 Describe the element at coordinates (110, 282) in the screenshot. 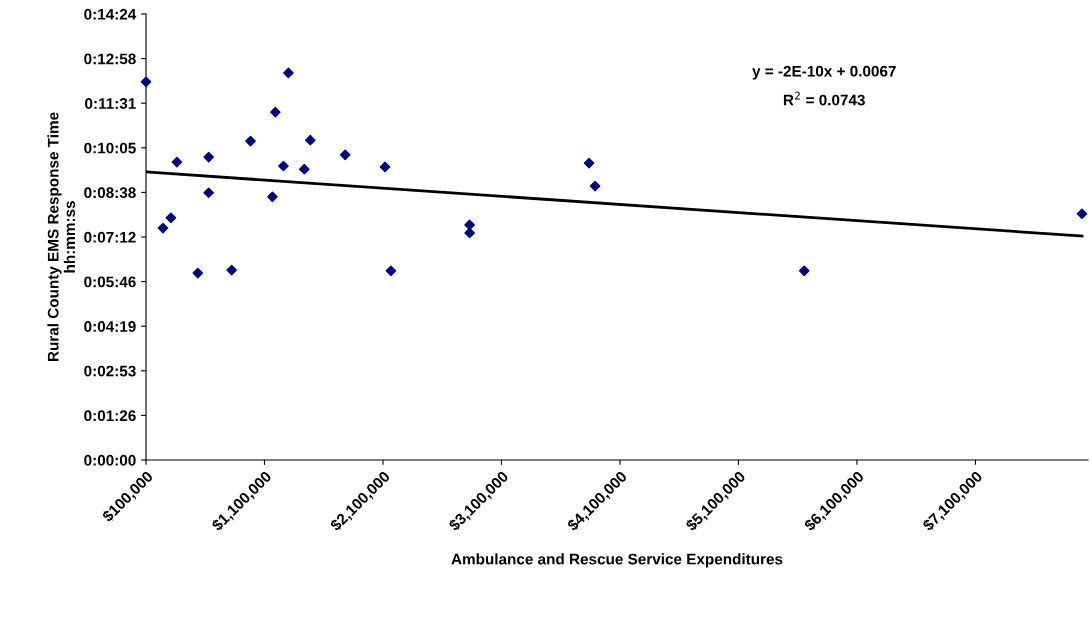

I see `y-tick-label: 0:05:46` at that location.